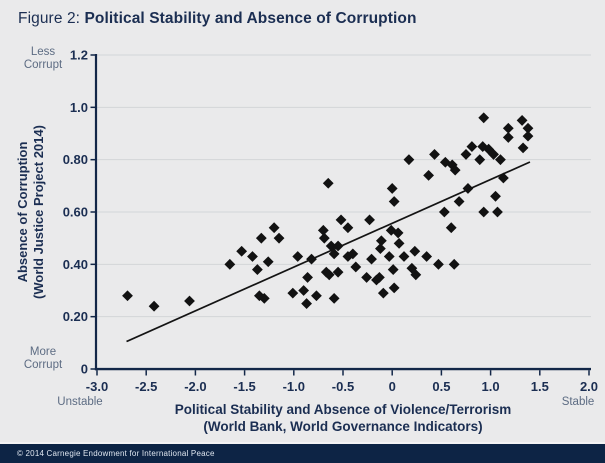 The height and width of the screenshot is (463, 605). Describe the element at coordinates (43, 358) in the screenshot. I see `y-axis-low-label: More Corrupt` at that location.